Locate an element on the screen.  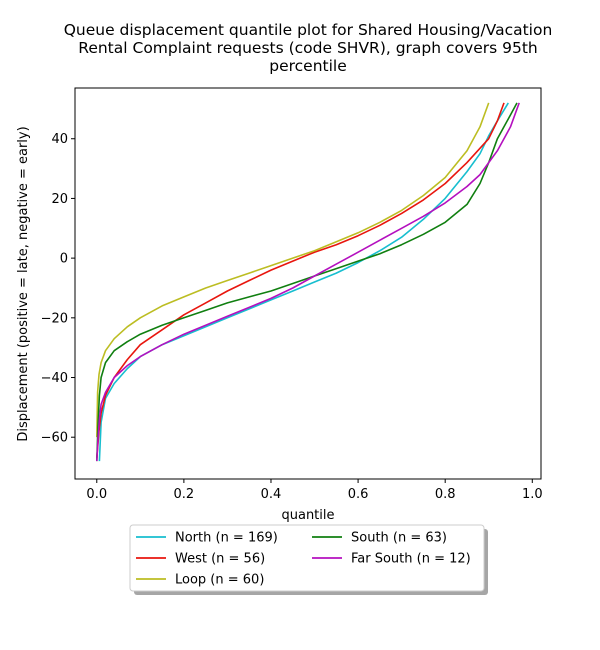
x-tick-label: 1.0 is located at coordinates (532, 494).